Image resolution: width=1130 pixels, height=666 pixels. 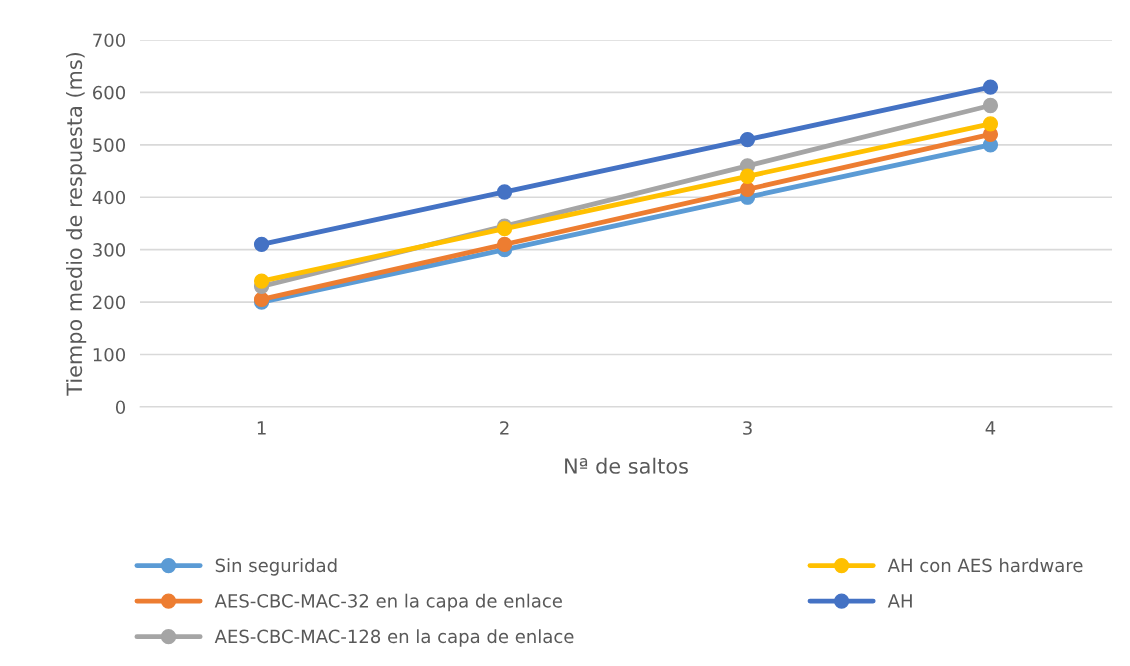 What do you see at coordinates (109, 302) in the screenshot?
I see `y-tick-label: 200` at bounding box center [109, 302].